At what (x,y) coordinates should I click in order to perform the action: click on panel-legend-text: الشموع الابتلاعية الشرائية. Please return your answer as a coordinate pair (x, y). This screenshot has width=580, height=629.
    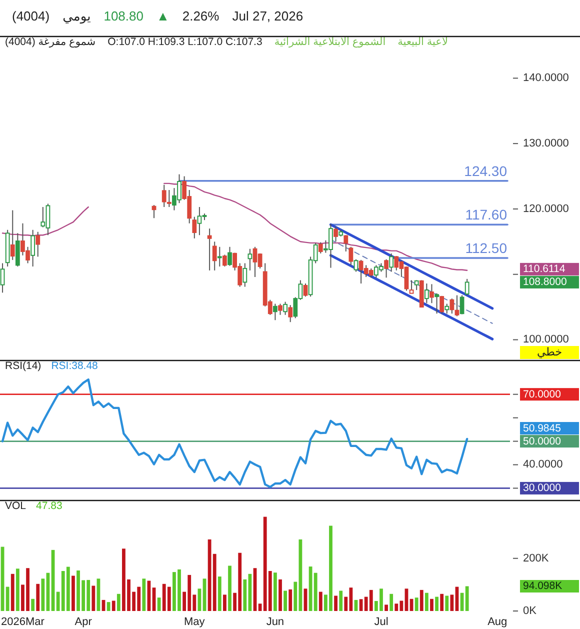
    Looking at the image, I should click on (330, 42).